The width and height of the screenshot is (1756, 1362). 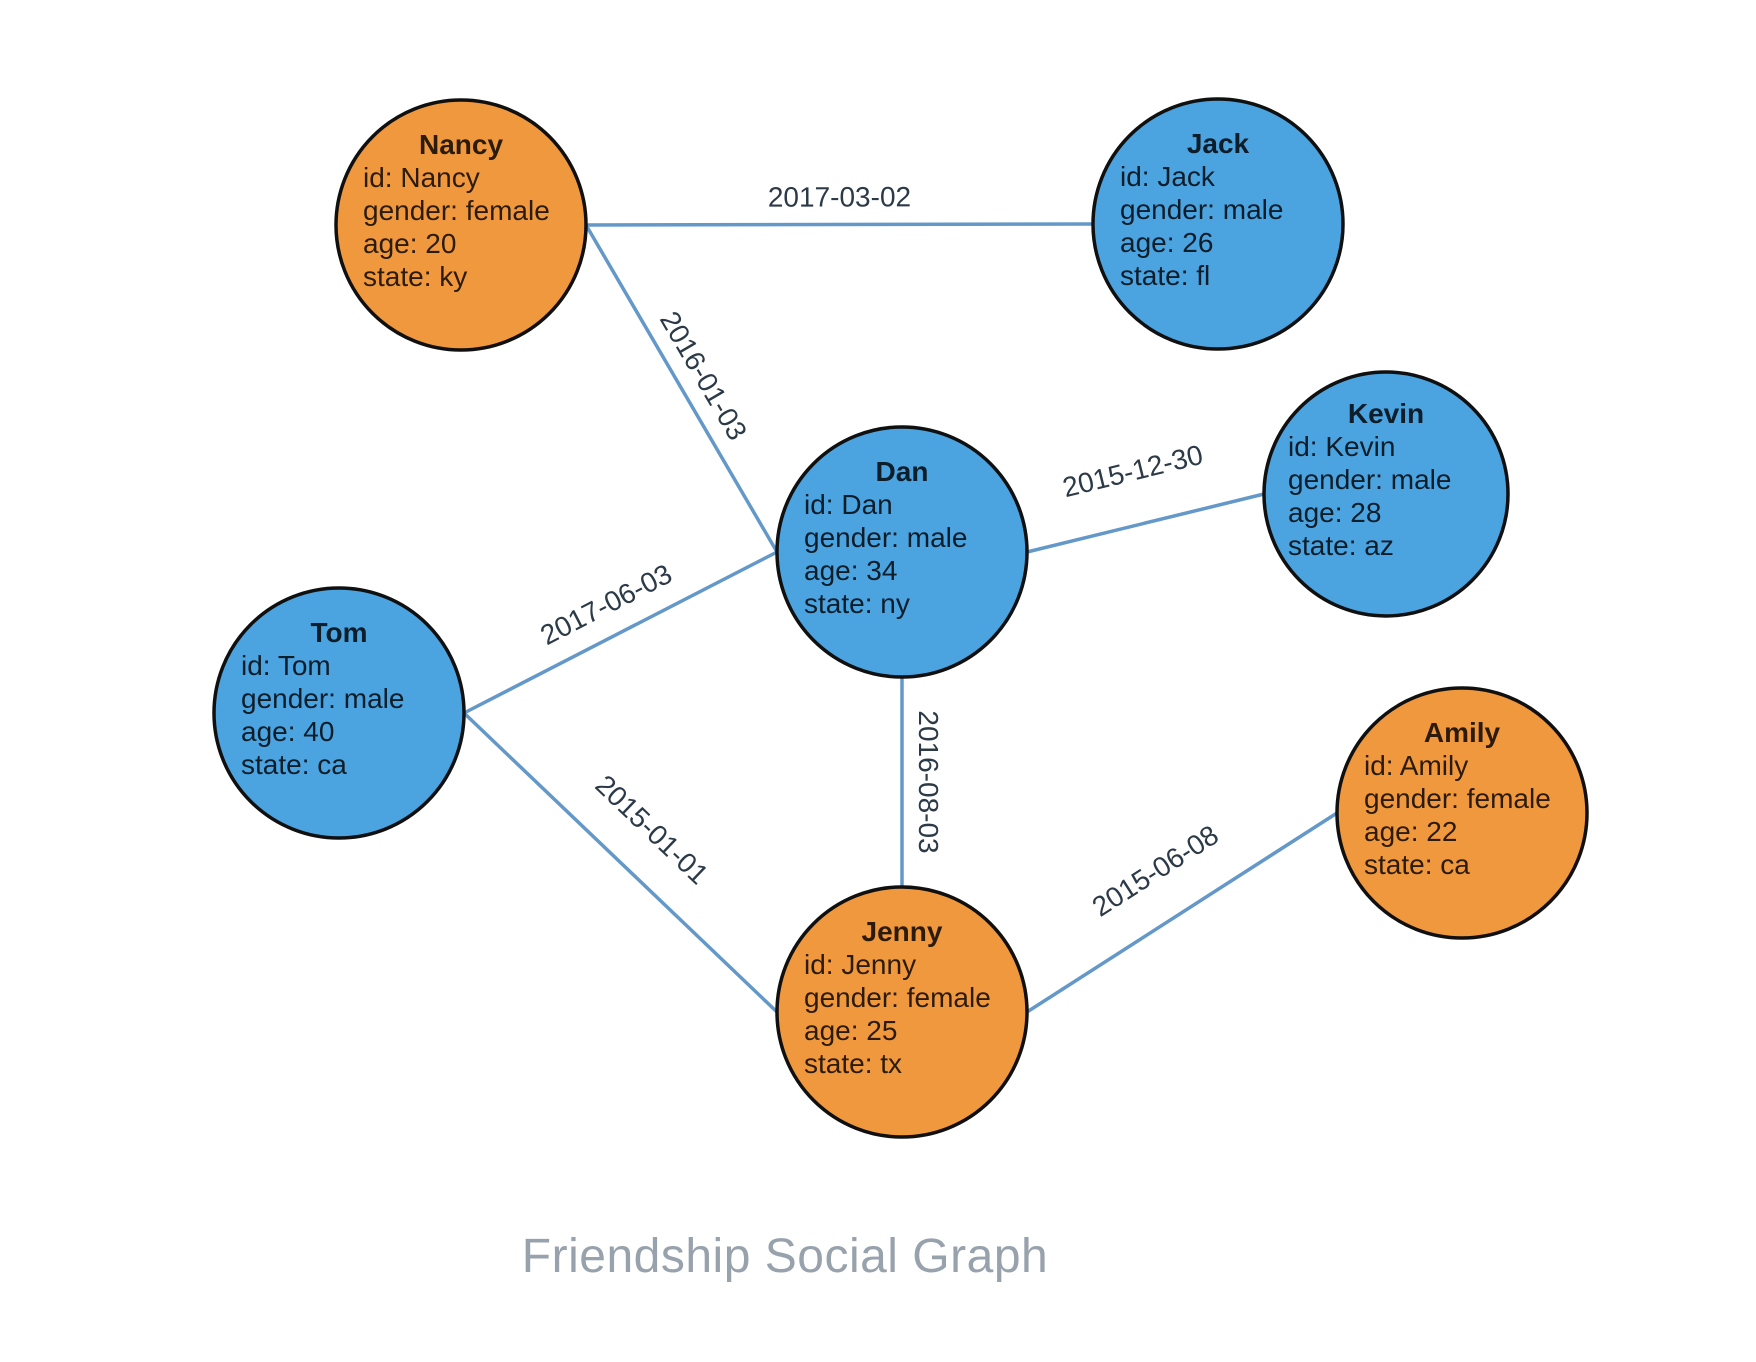 I want to click on node-circle-Tom, so click(x=339, y=713).